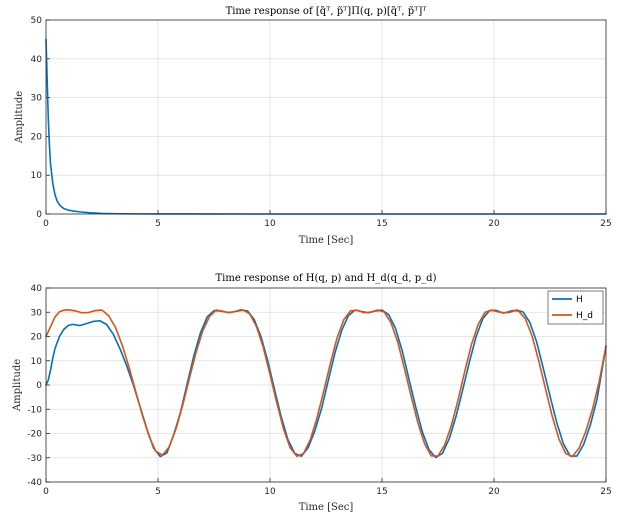 The width and height of the screenshot is (638, 514). I want to click on legend-label-h: H, so click(579, 300).